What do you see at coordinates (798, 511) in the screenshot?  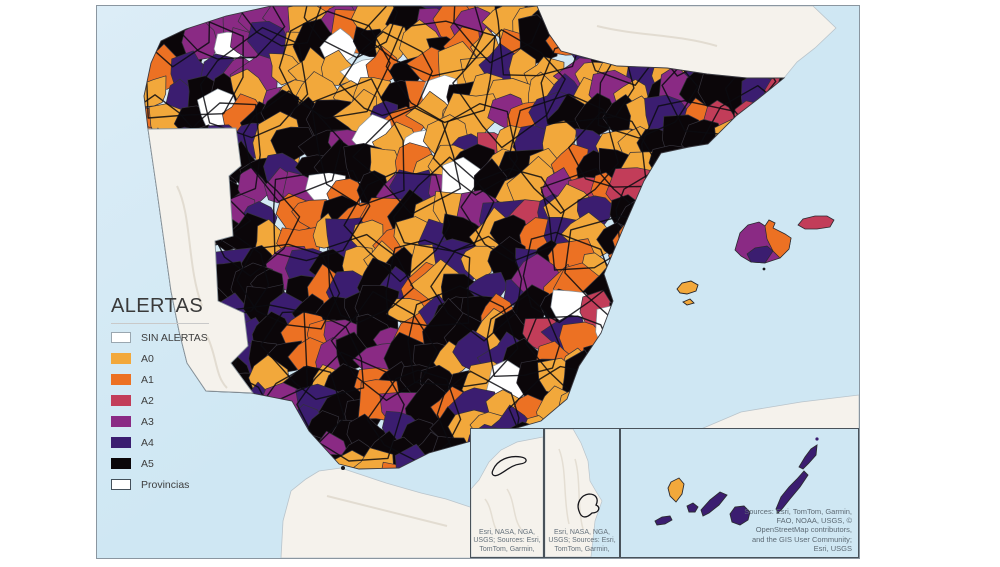 I see `attribution-line: Sources: Esri, TomTom, Garmin,` at bounding box center [798, 511].